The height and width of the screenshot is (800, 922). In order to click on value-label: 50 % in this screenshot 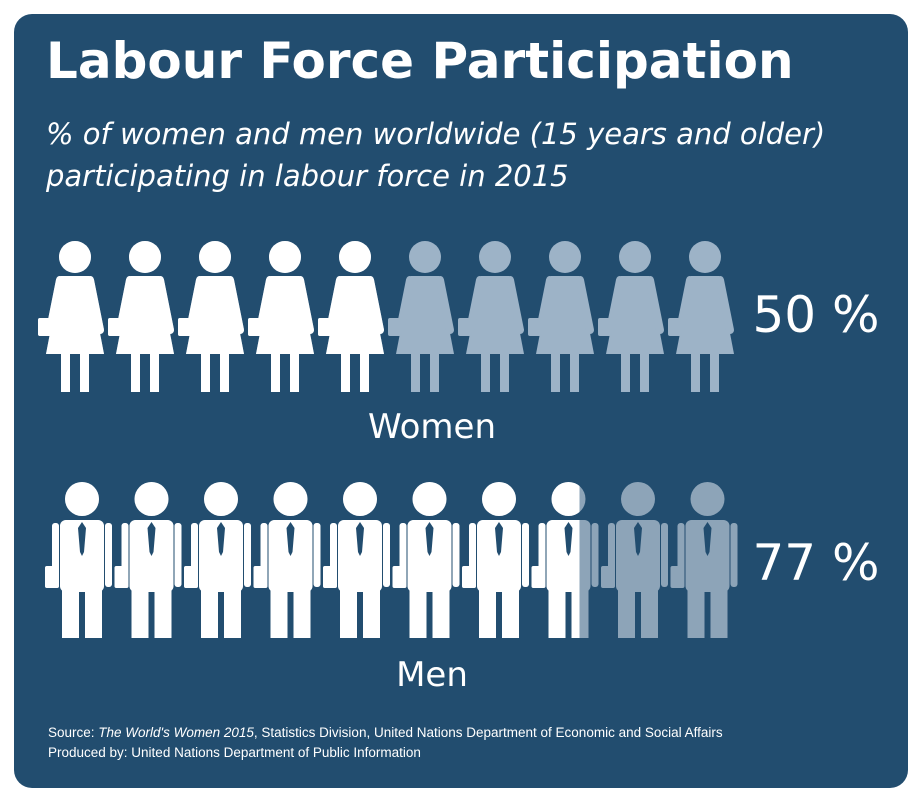, I will do `click(815, 315)`.